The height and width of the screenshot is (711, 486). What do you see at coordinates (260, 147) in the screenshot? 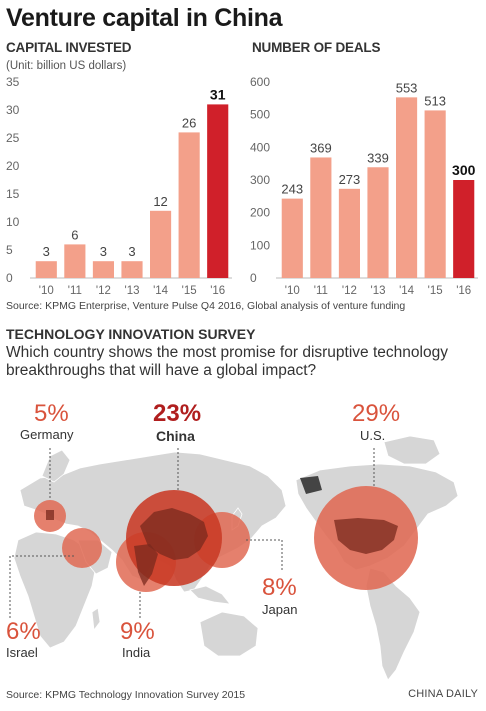
I see `y-tick-label: 400` at bounding box center [260, 147].